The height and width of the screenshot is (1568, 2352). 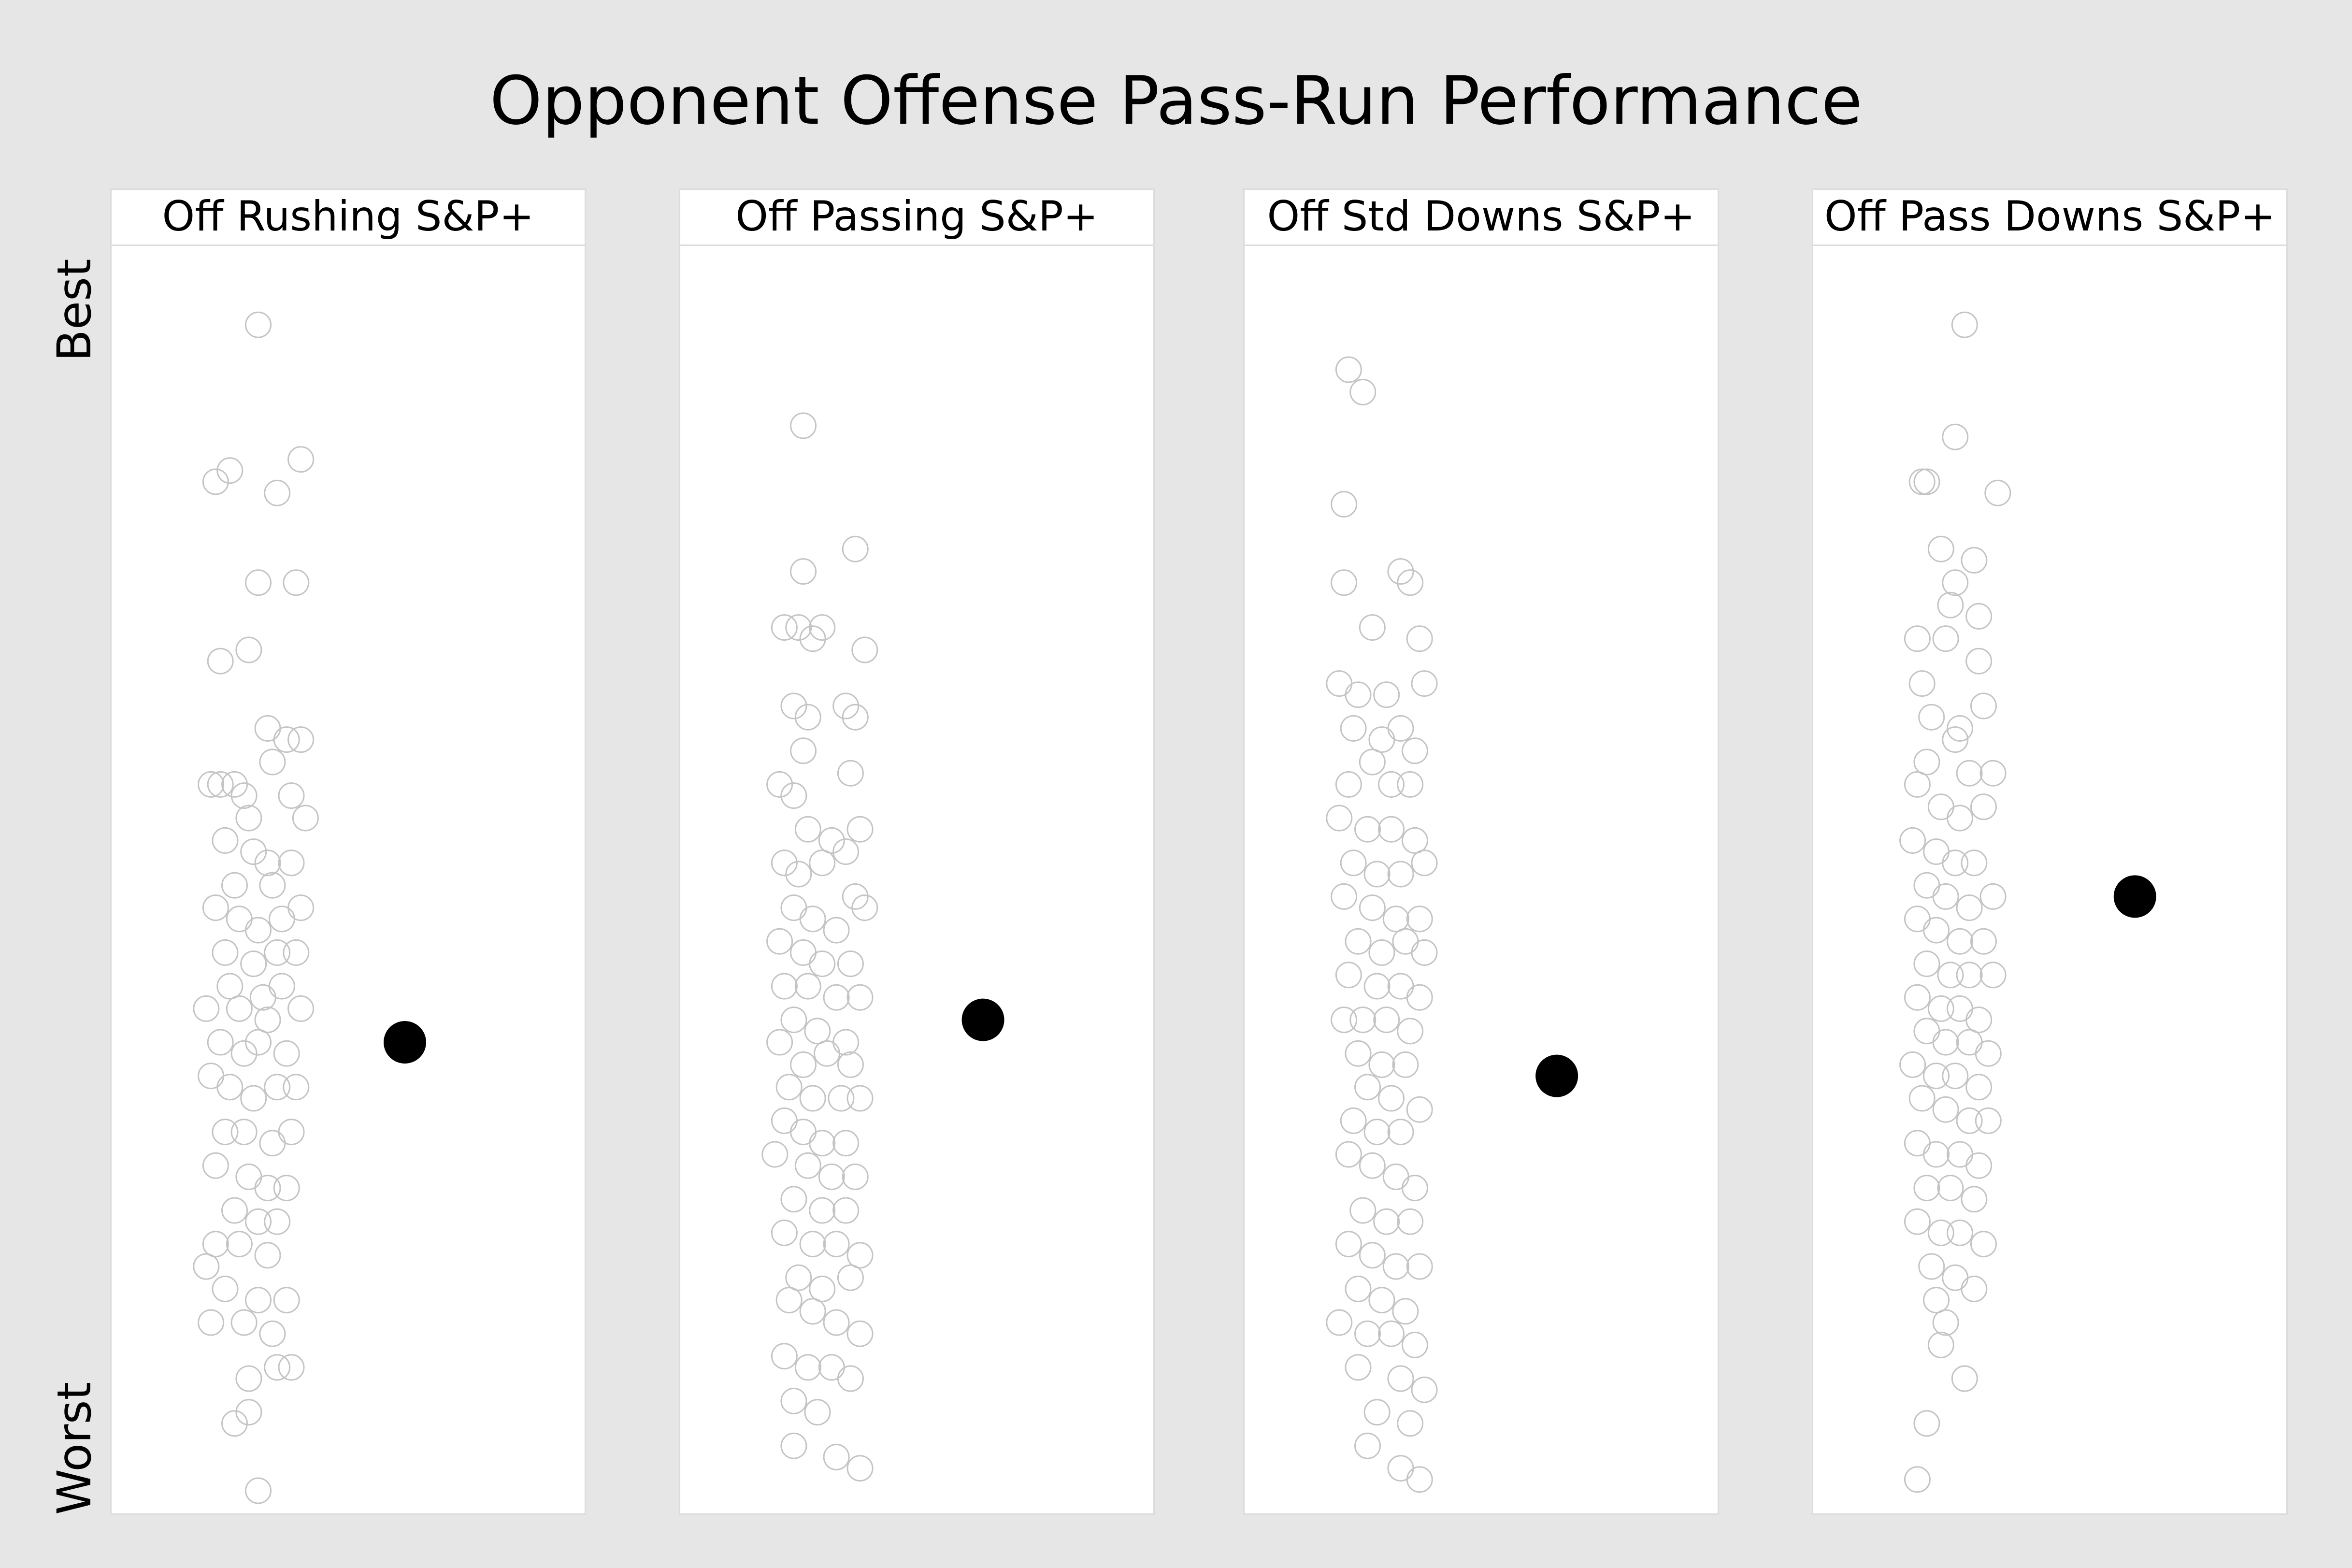 I want to click on panel-title: Off Std Downs S&P+, so click(x=1481, y=216).